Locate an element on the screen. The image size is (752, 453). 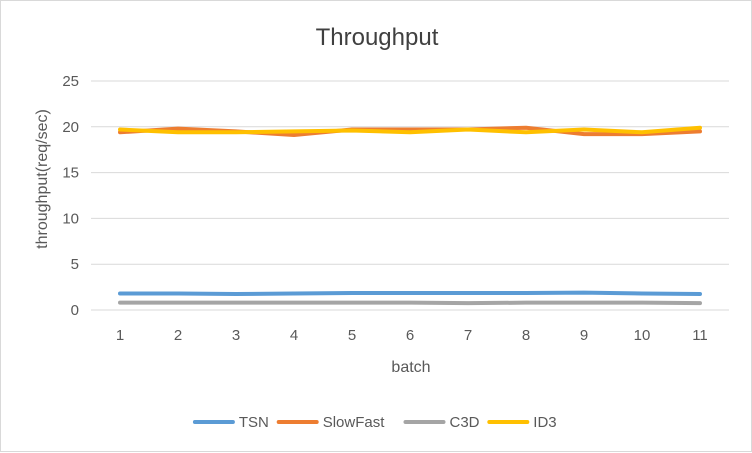
x-tick-label: 8 is located at coordinates (526, 335).